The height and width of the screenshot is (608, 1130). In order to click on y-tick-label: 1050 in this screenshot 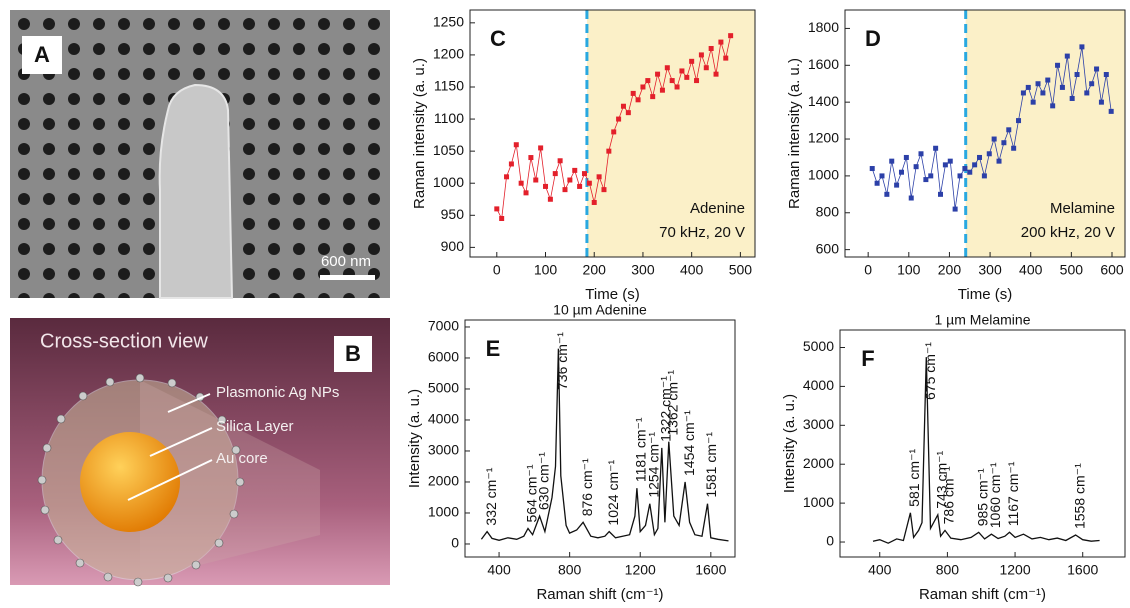, I will do `click(448, 150)`.